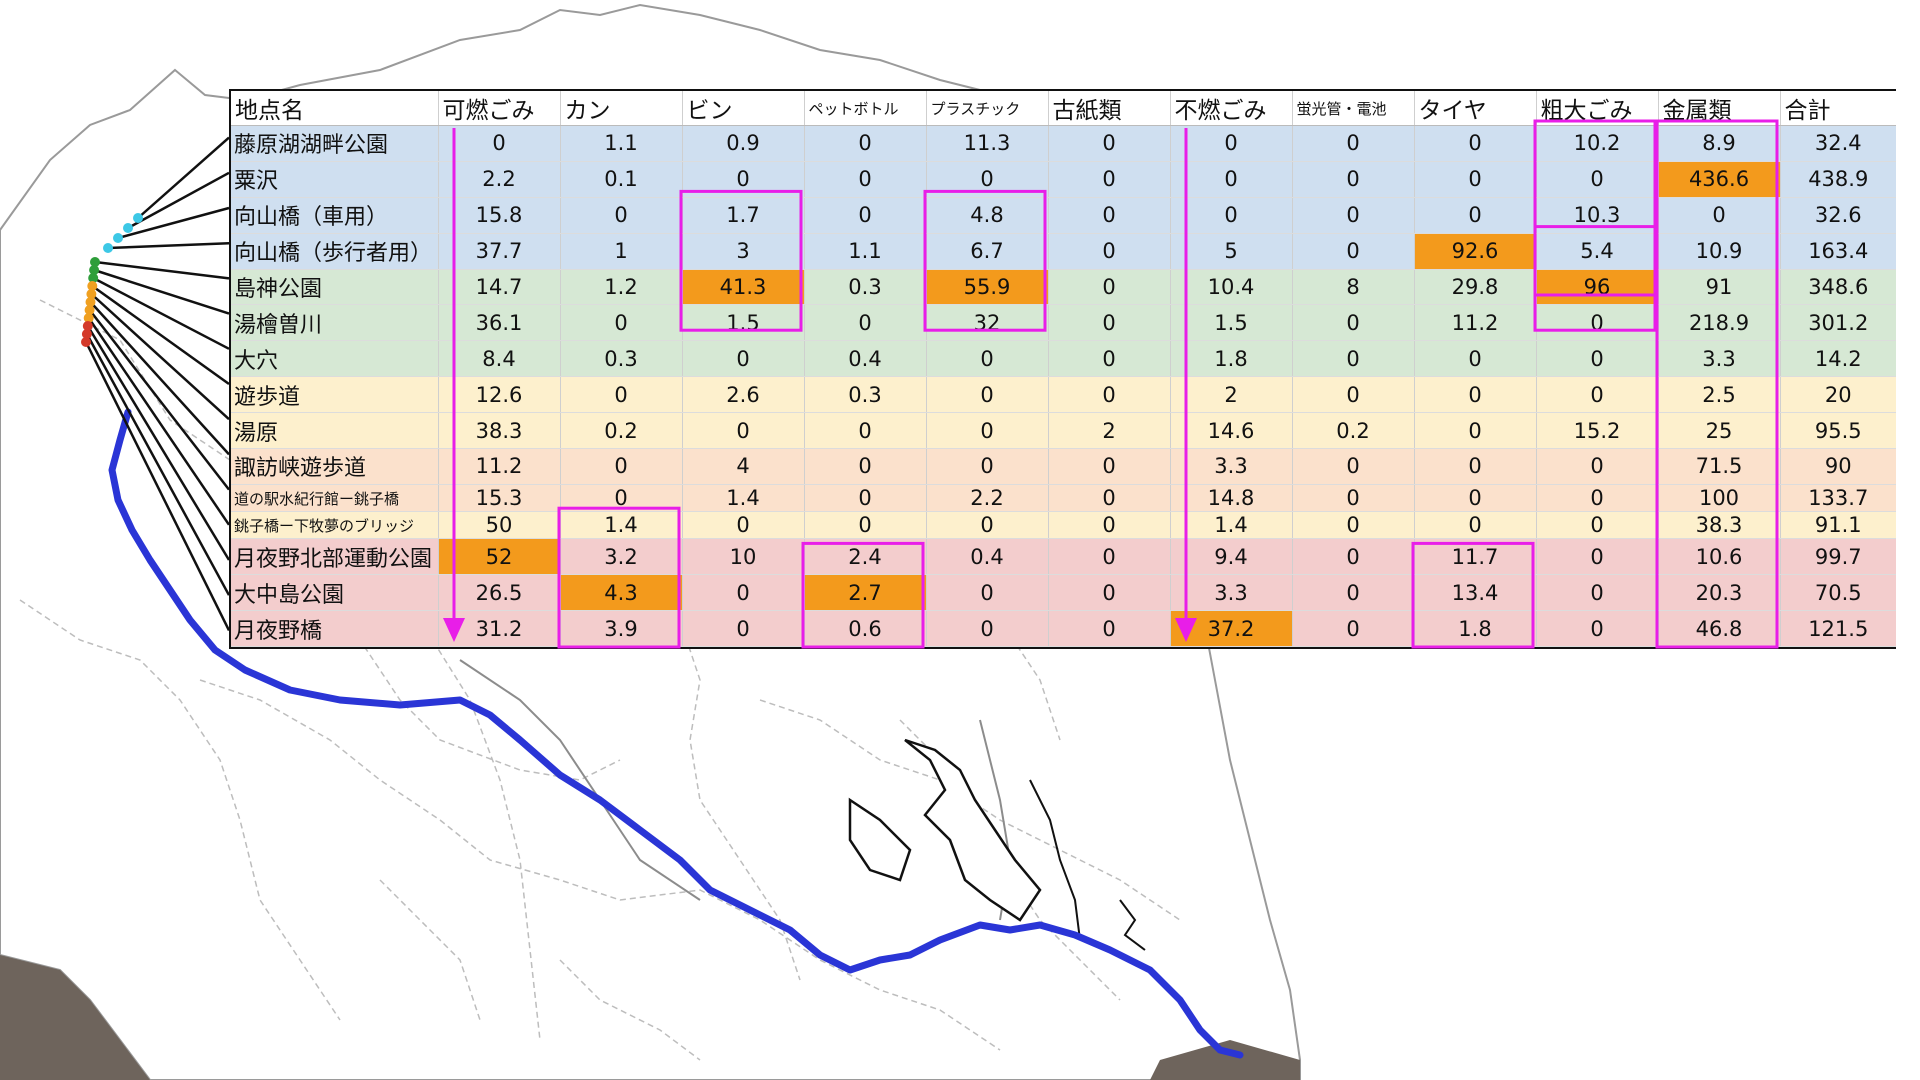 The image size is (1920, 1080). I want to click on value-cell: 11.3, so click(987, 143).